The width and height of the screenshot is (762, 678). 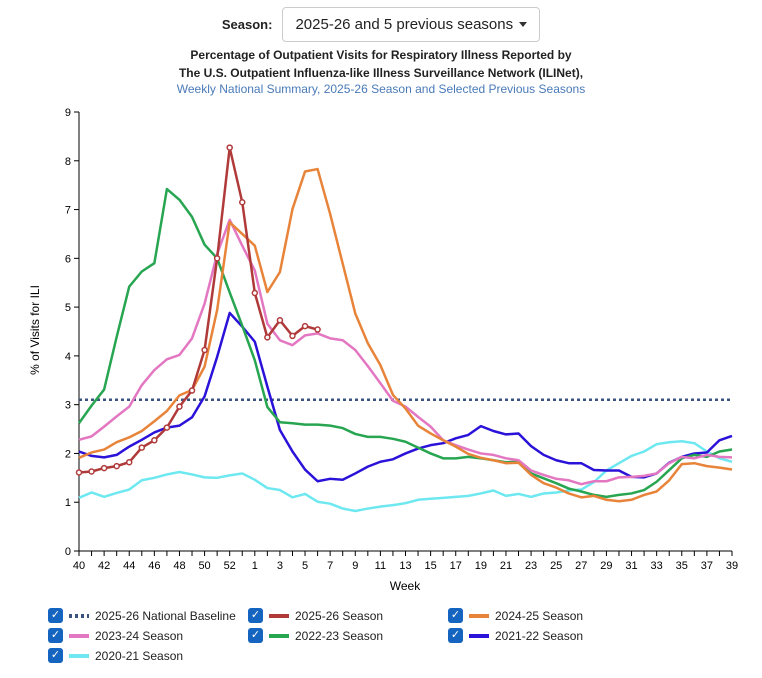 I want to click on x-tick-label: 39, so click(x=732, y=566).